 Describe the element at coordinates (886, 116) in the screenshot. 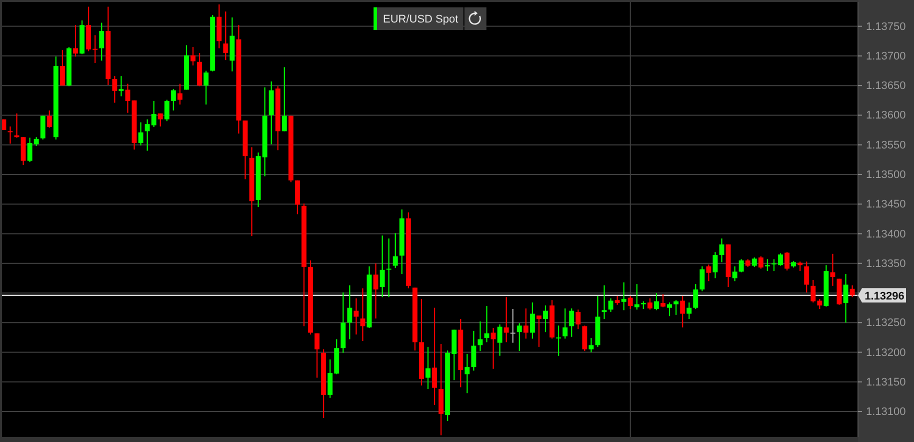

I see `y-tick-label: 1.13600` at that location.